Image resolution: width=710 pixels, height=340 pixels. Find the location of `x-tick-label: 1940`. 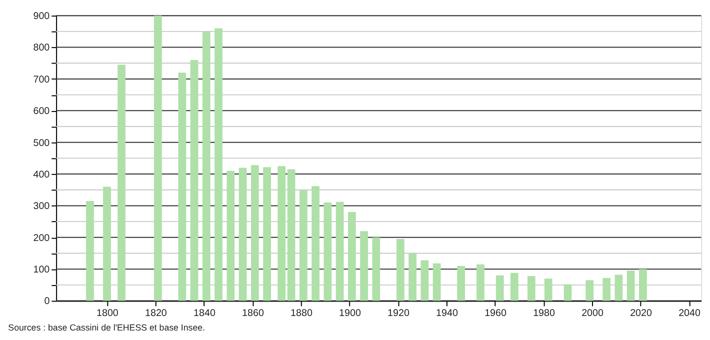

x-tick-label: 1940 is located at coordinates (447, 314).